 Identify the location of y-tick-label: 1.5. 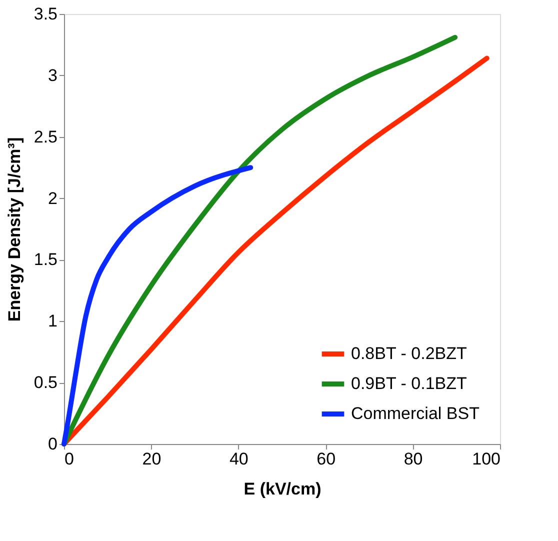
(46, 260).